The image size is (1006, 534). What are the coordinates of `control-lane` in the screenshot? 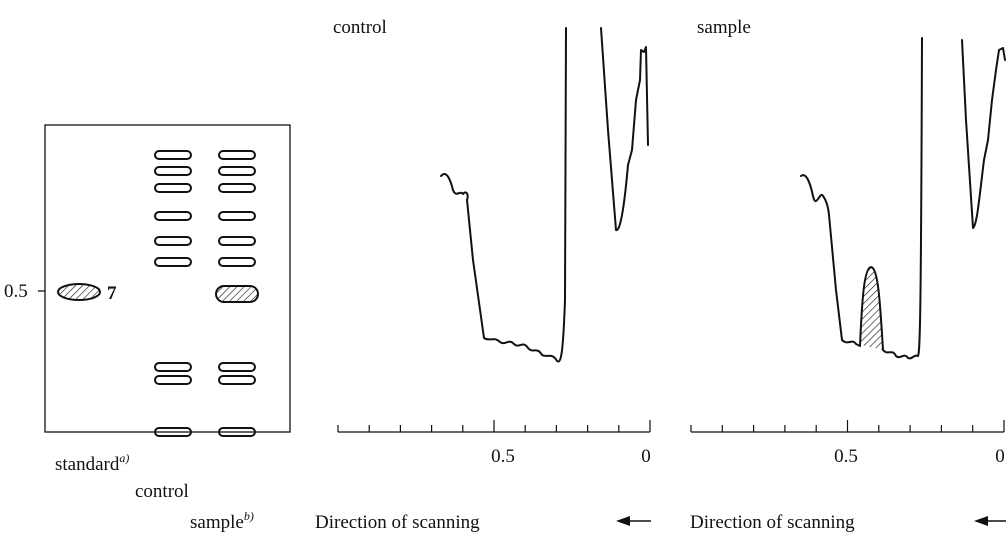 It's located at (173, 293).